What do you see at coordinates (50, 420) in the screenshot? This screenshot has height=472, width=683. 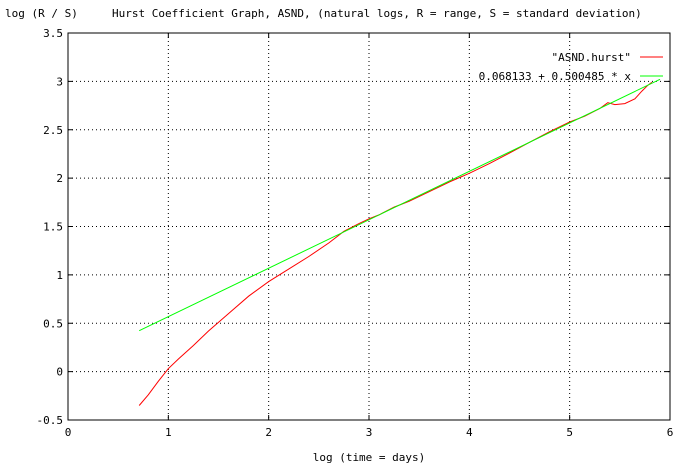 I see `y-tick-label: -0.5` at bounding box center [50, 420].